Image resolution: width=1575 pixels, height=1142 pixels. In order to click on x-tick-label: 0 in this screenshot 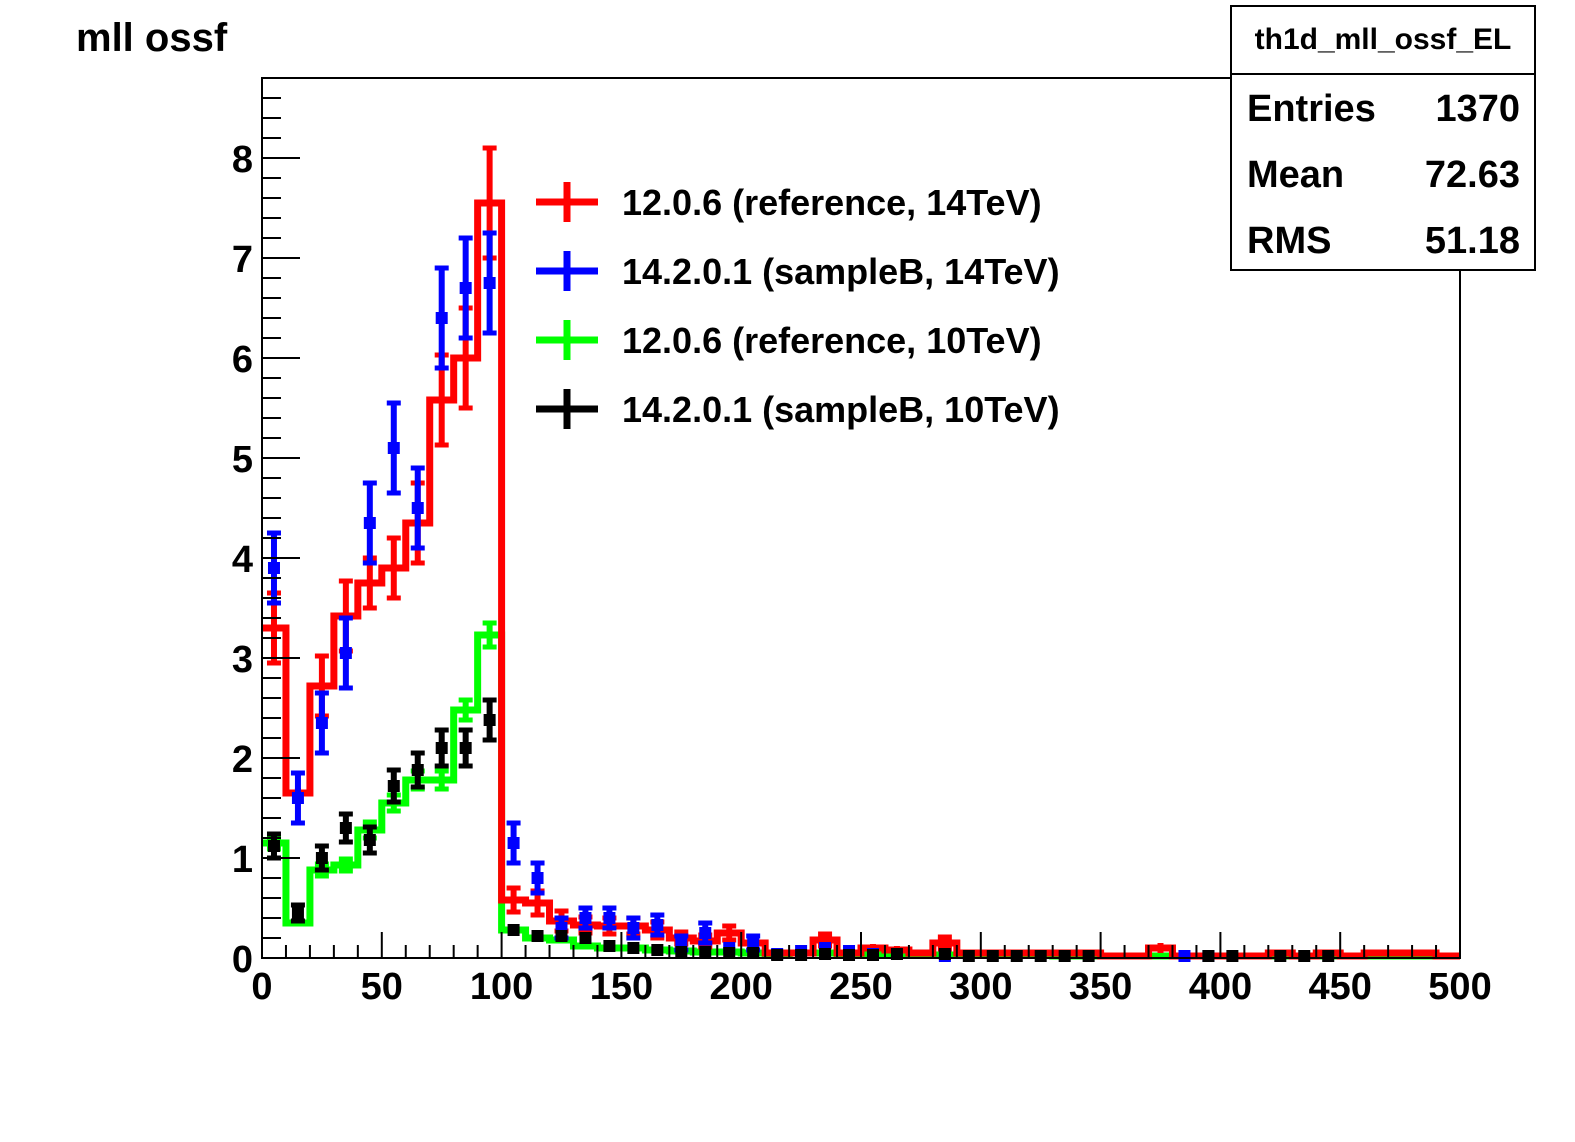, I will do `click(261, 987)`.